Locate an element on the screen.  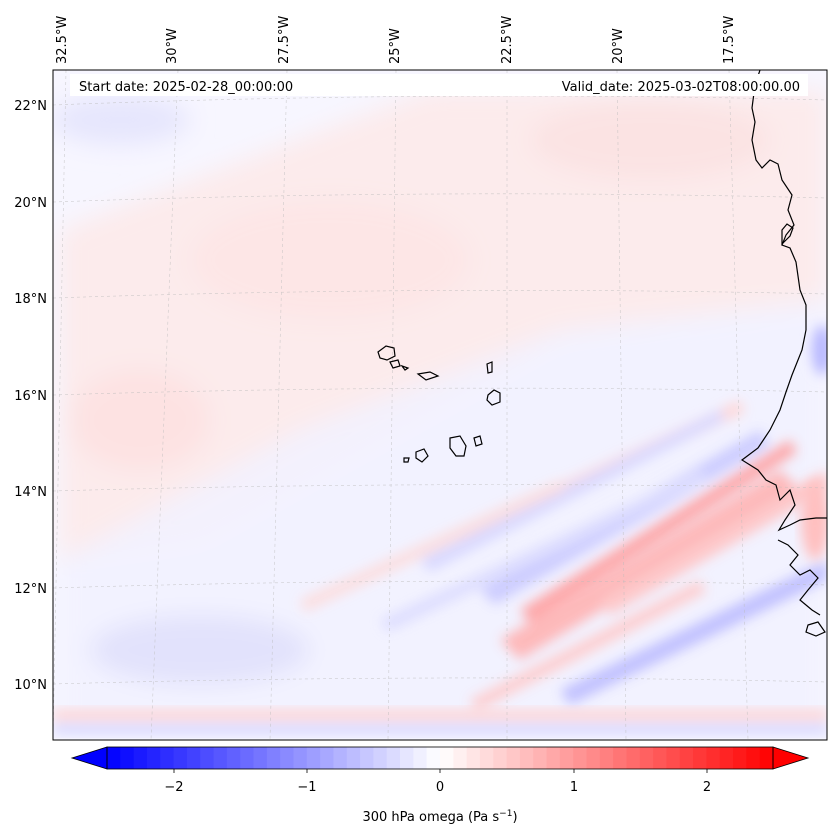
lat-label-20n: 20°N is located at coordinates (30, 203).